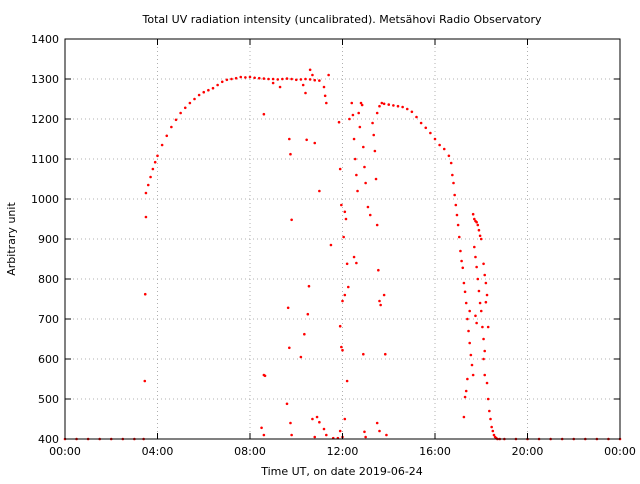 This screenshot has height=484, width=640. Describe the element at coordinates (48, 239) in the screenshot. I see `y-tick-label: 900` at that location.